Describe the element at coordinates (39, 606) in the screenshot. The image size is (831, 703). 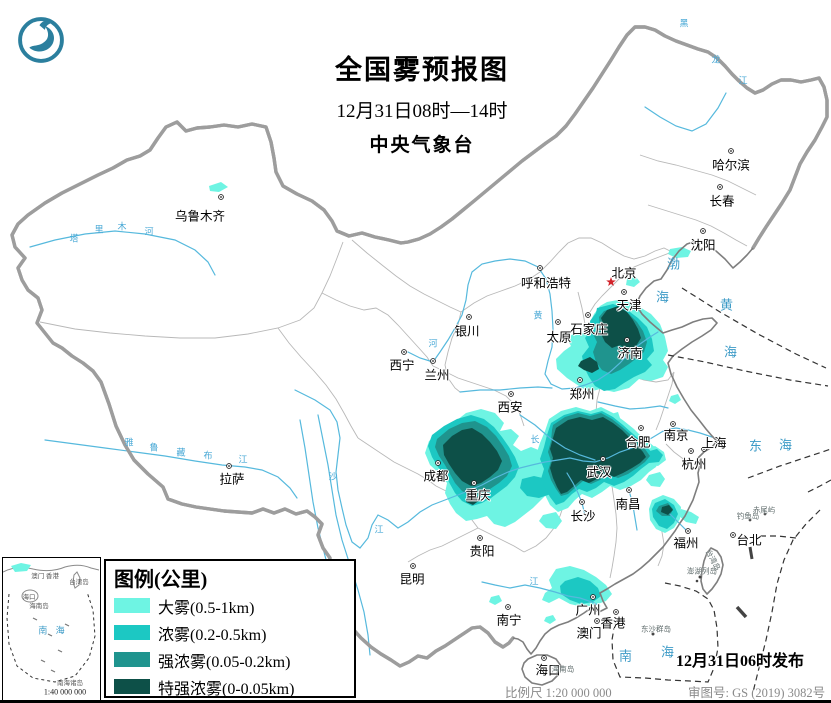
I see `inset-label: 海南岛` at that location.